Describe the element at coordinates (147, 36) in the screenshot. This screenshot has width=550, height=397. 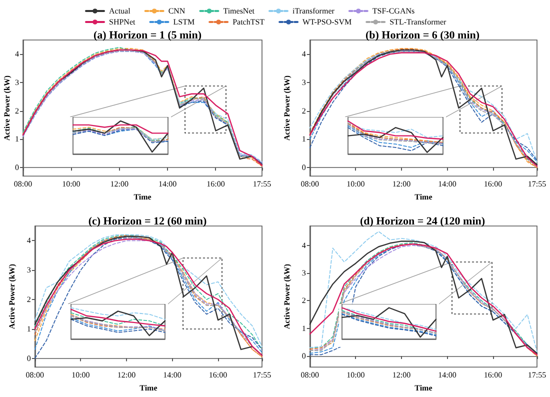
I see `chart-title: (a) Horizon = 1 (5 min)` at that location.